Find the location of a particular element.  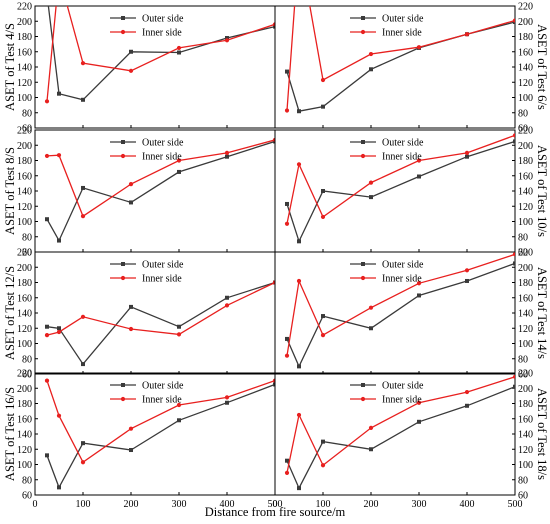

series-line-outer is located at coordinates (160, 323).